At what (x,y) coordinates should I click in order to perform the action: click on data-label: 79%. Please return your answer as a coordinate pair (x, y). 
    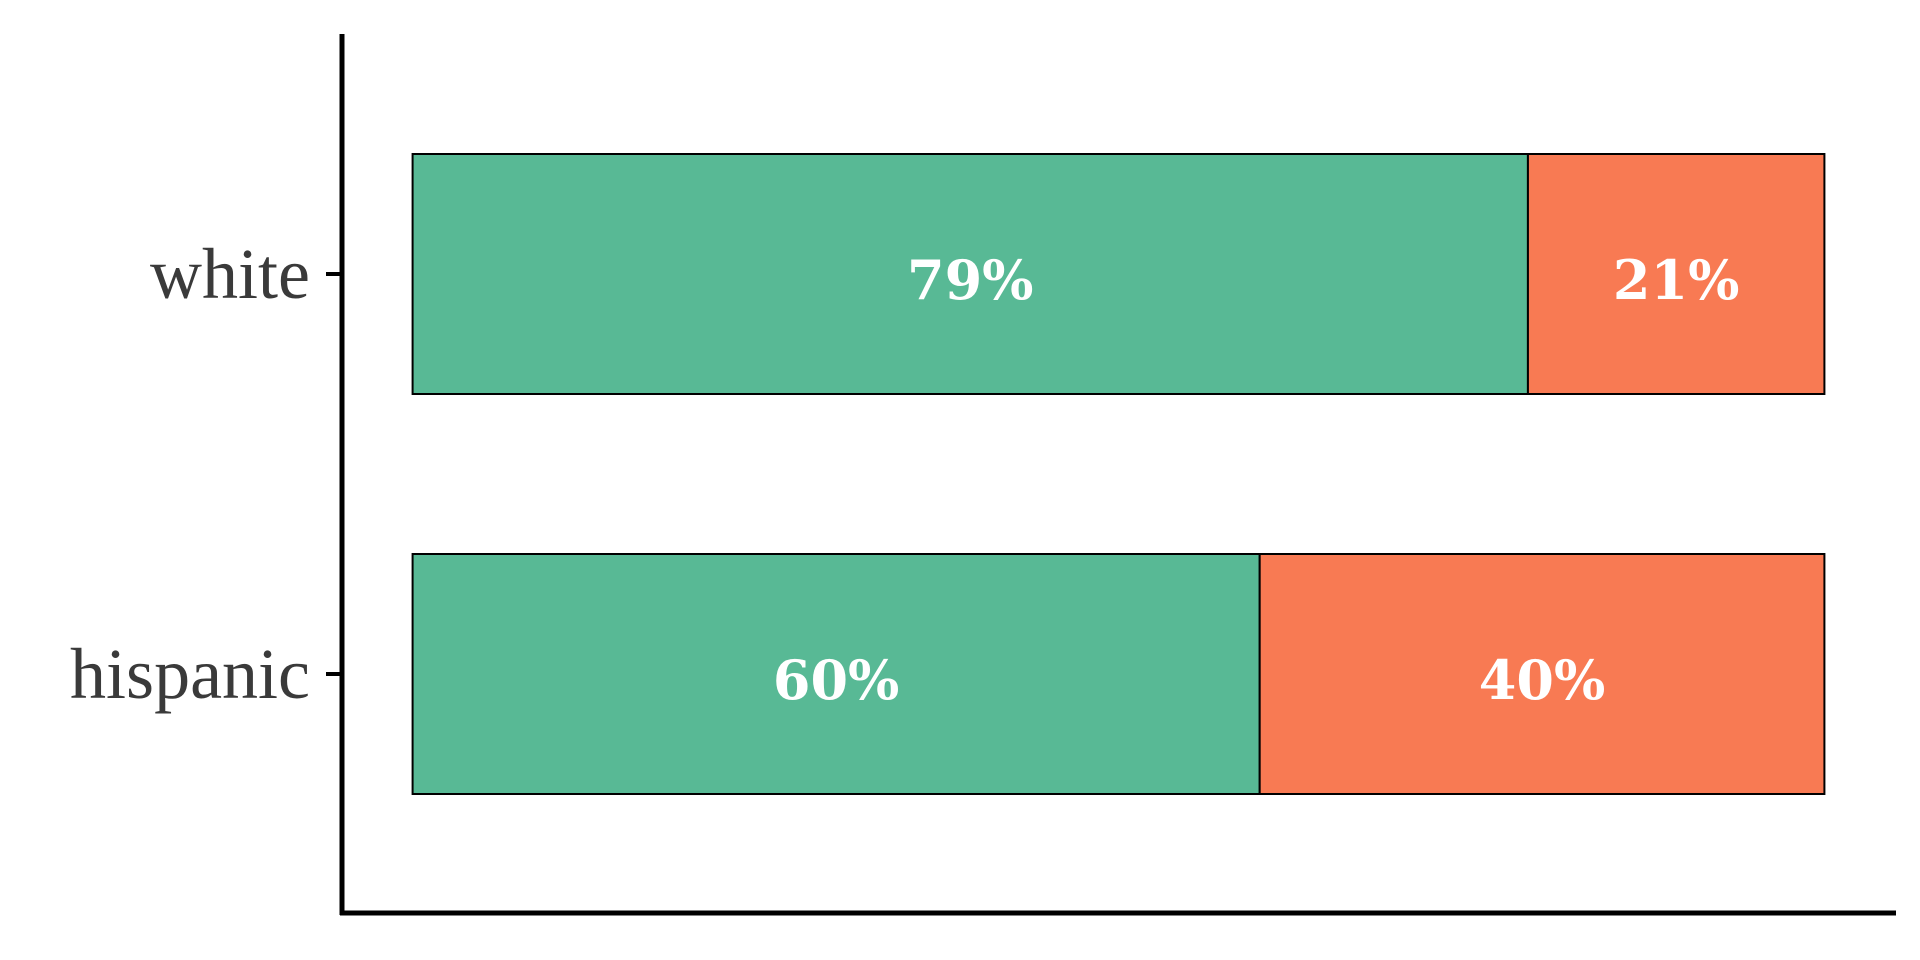
    Looking at the image, I should click on (970, 280).